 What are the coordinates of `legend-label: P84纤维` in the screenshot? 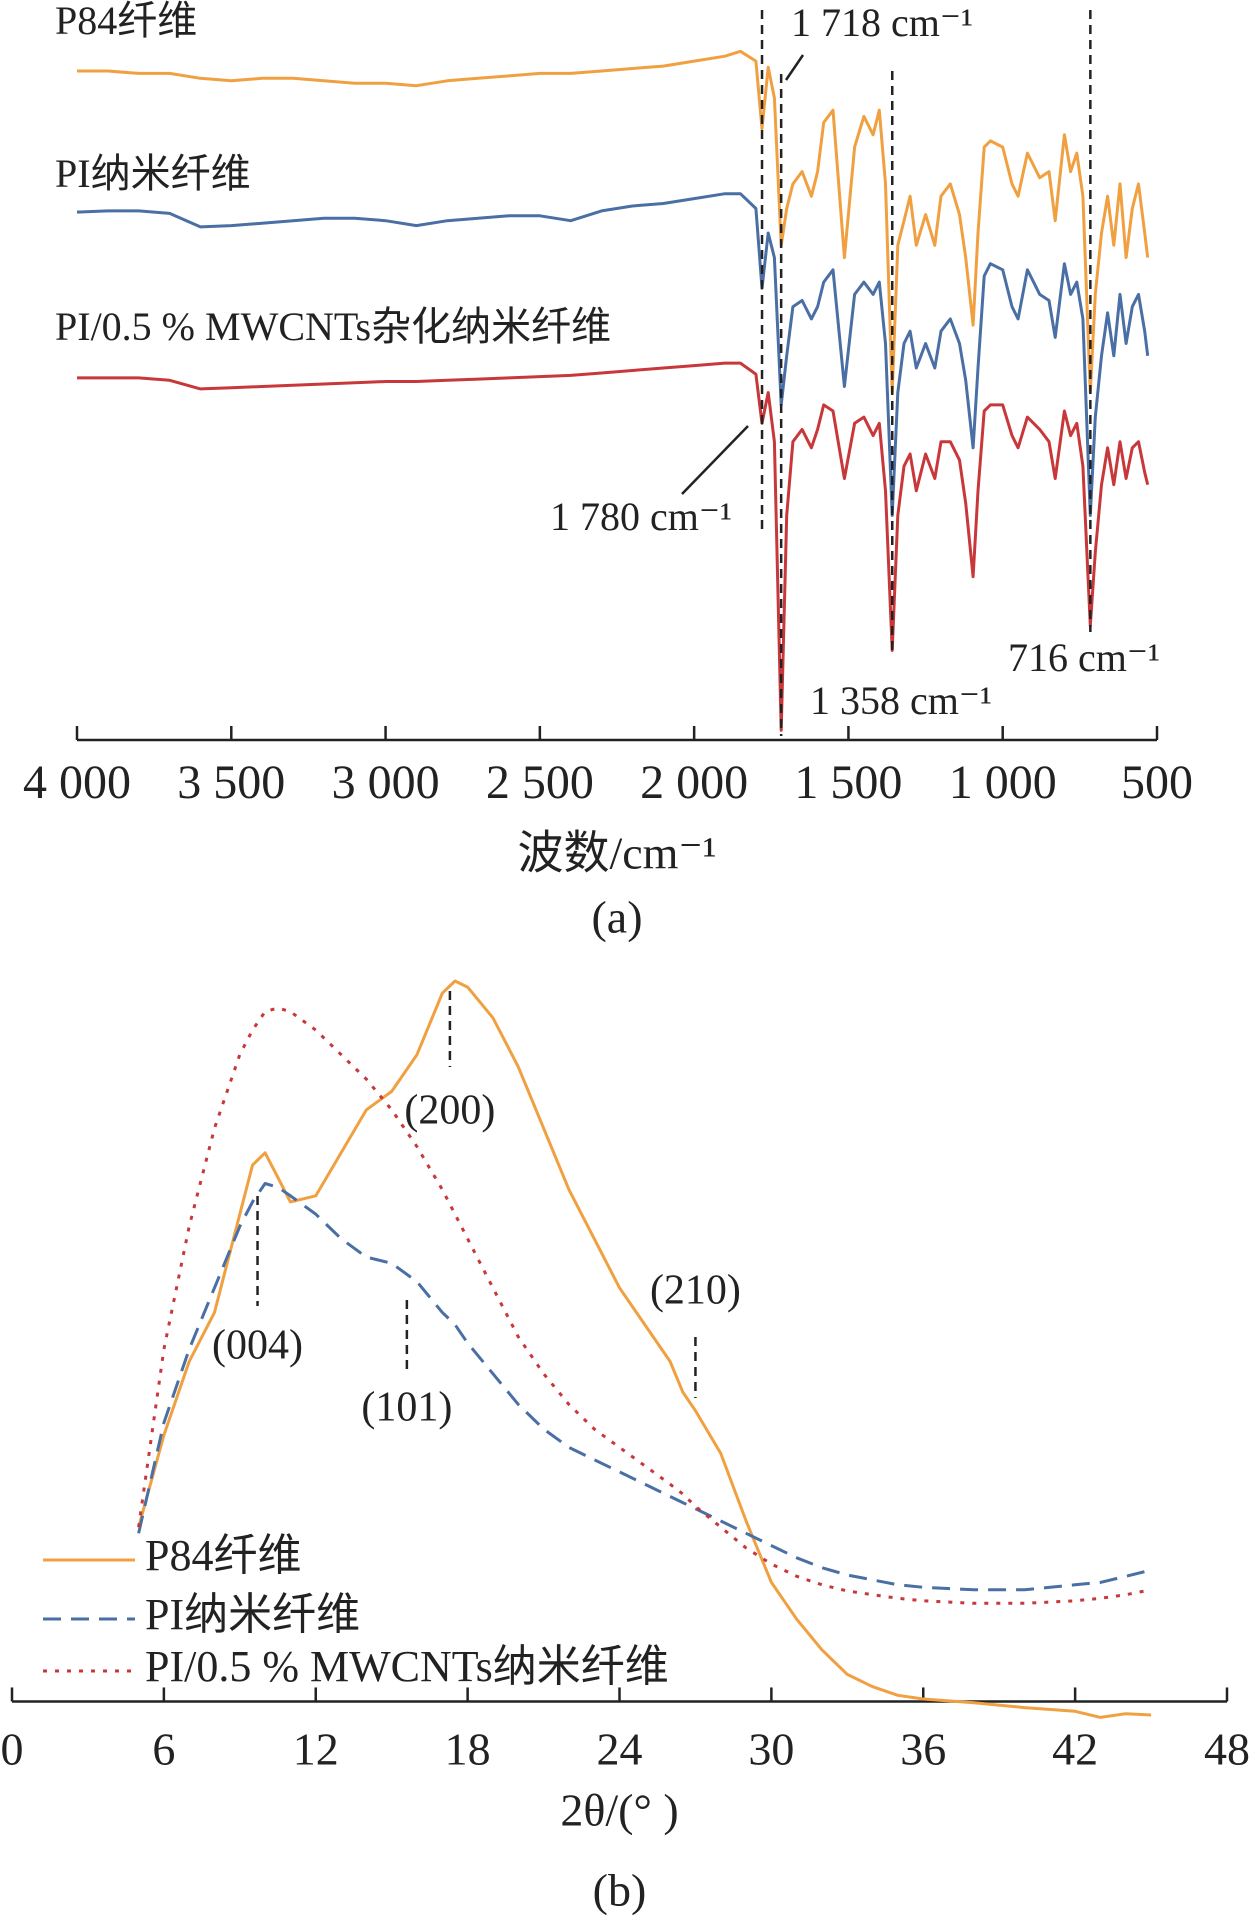 It's located at (223, 1555).